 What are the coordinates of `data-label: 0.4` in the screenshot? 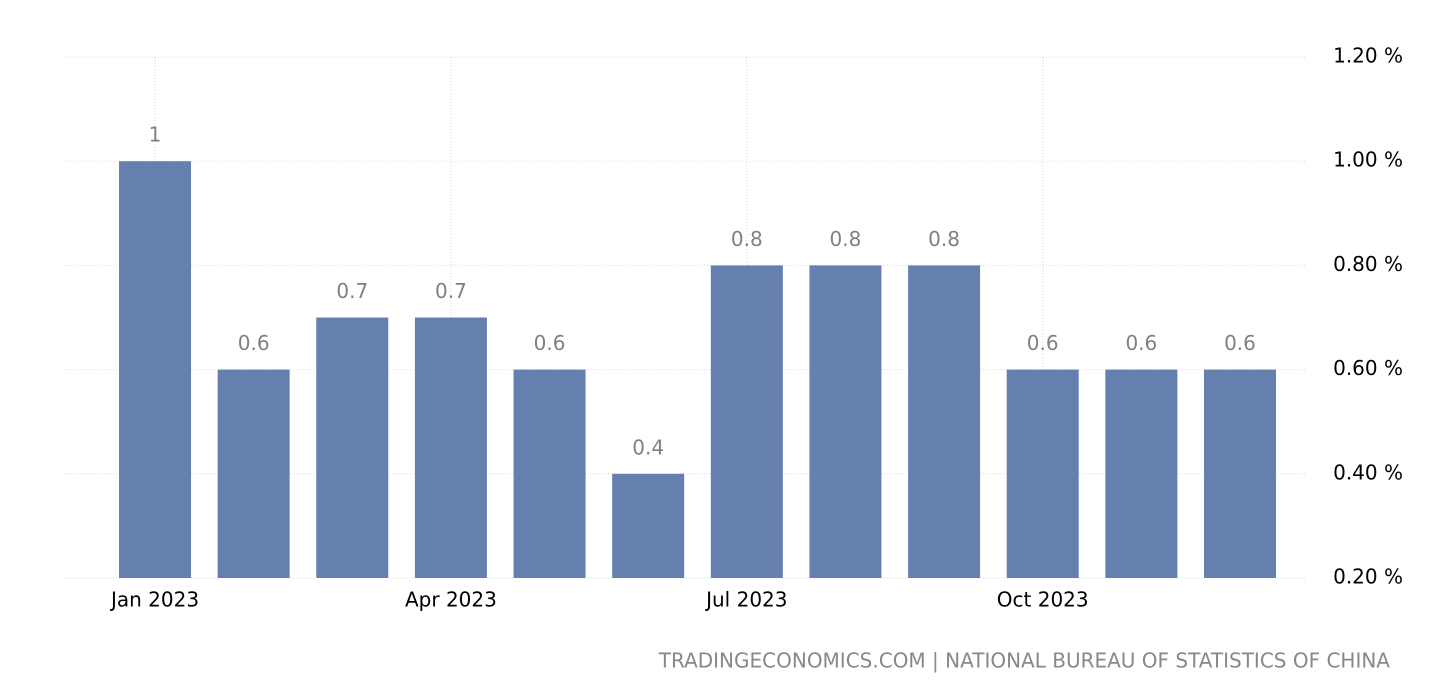 It's located at (648, 447).